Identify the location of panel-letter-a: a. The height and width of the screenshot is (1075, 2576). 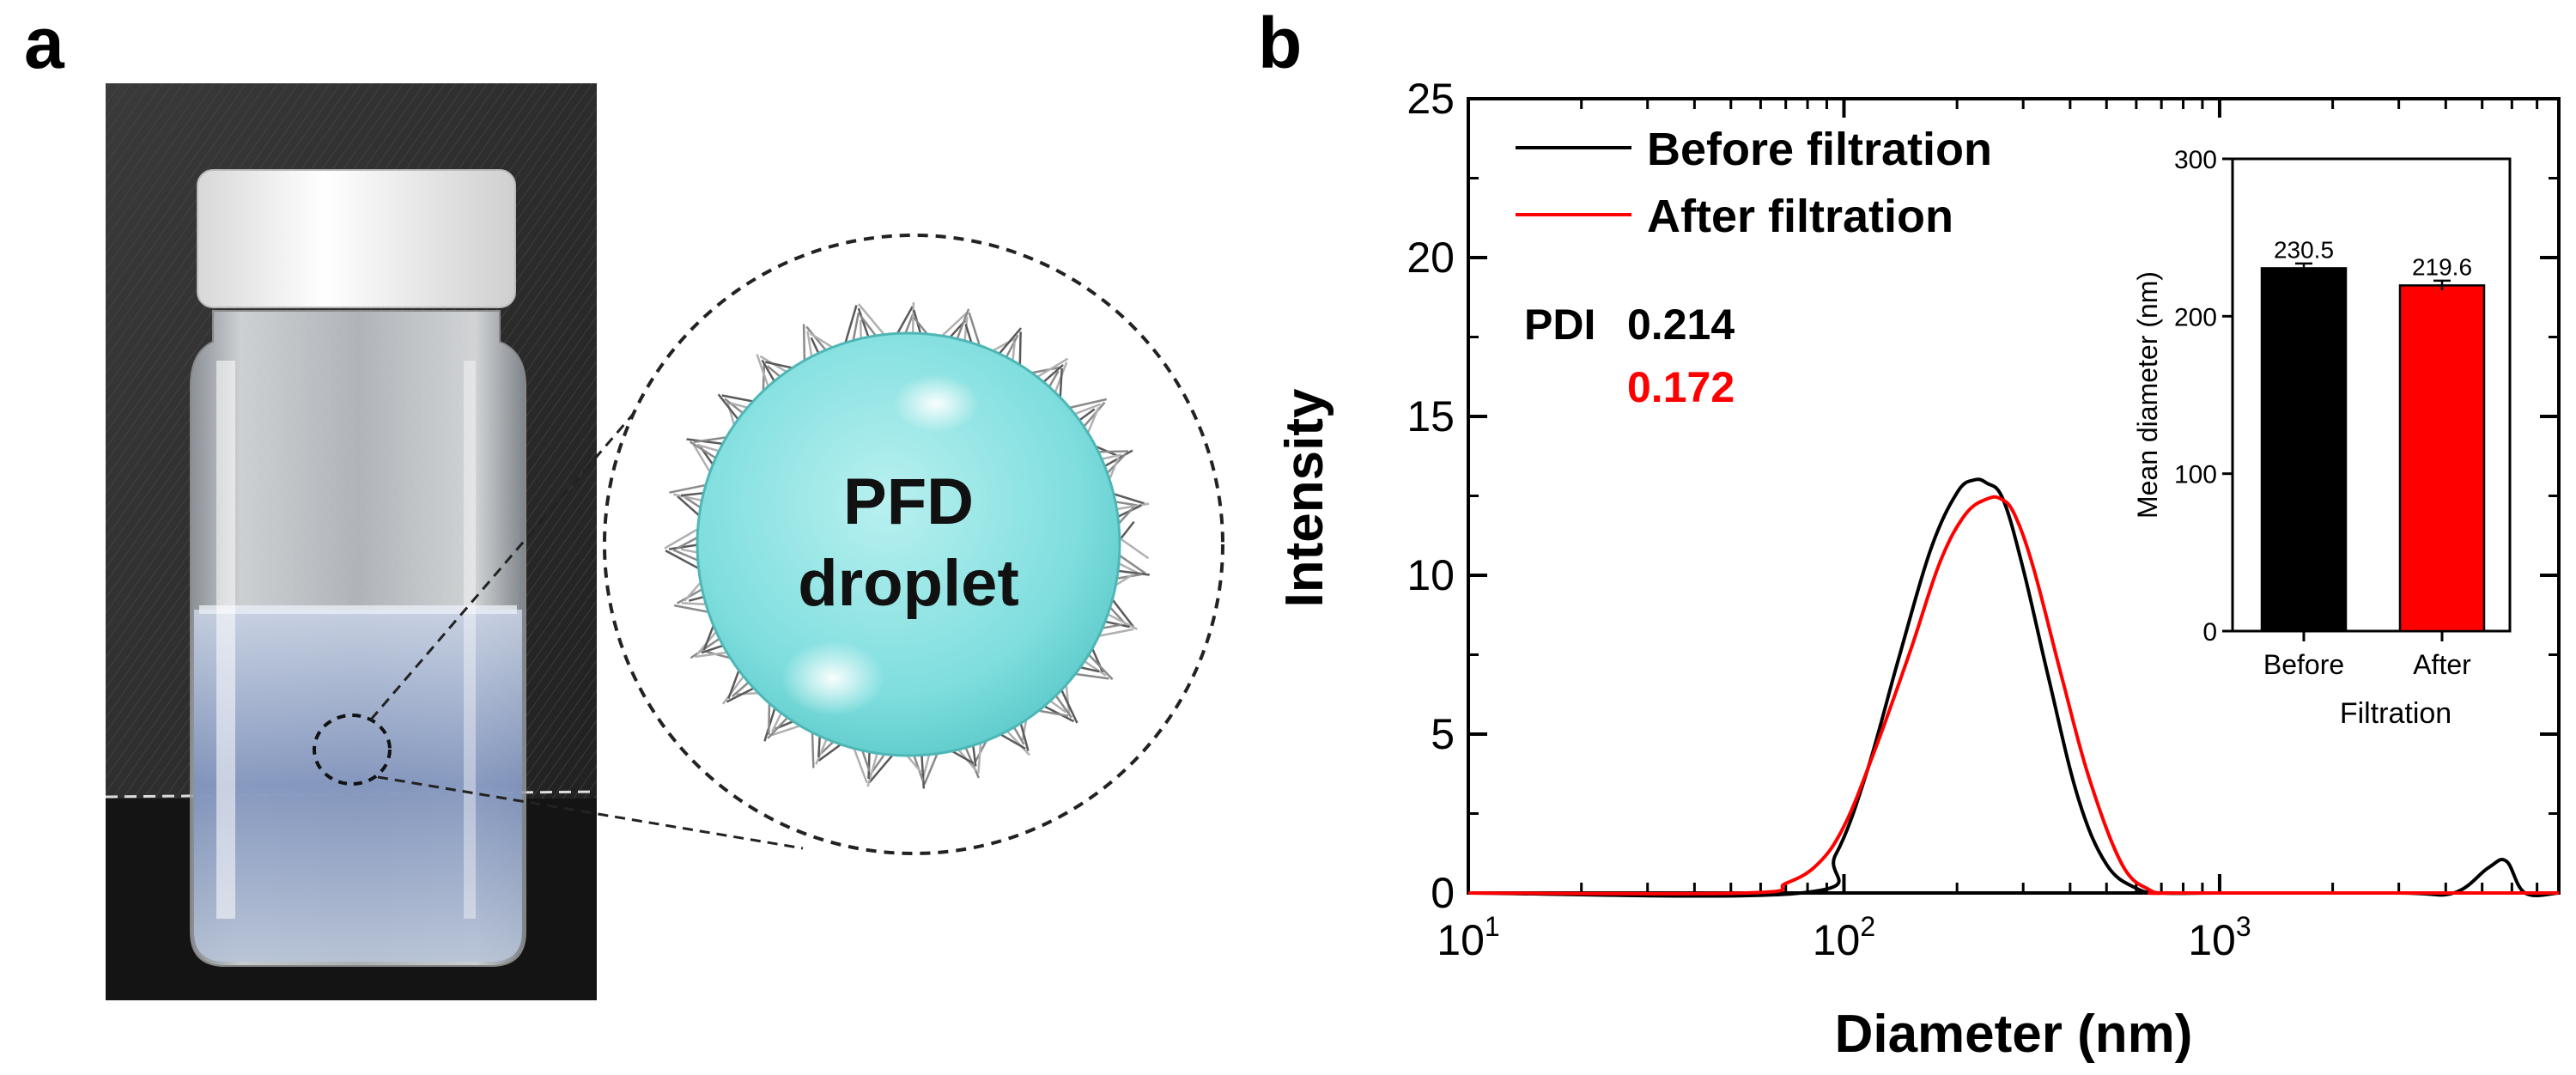
(44, 43).